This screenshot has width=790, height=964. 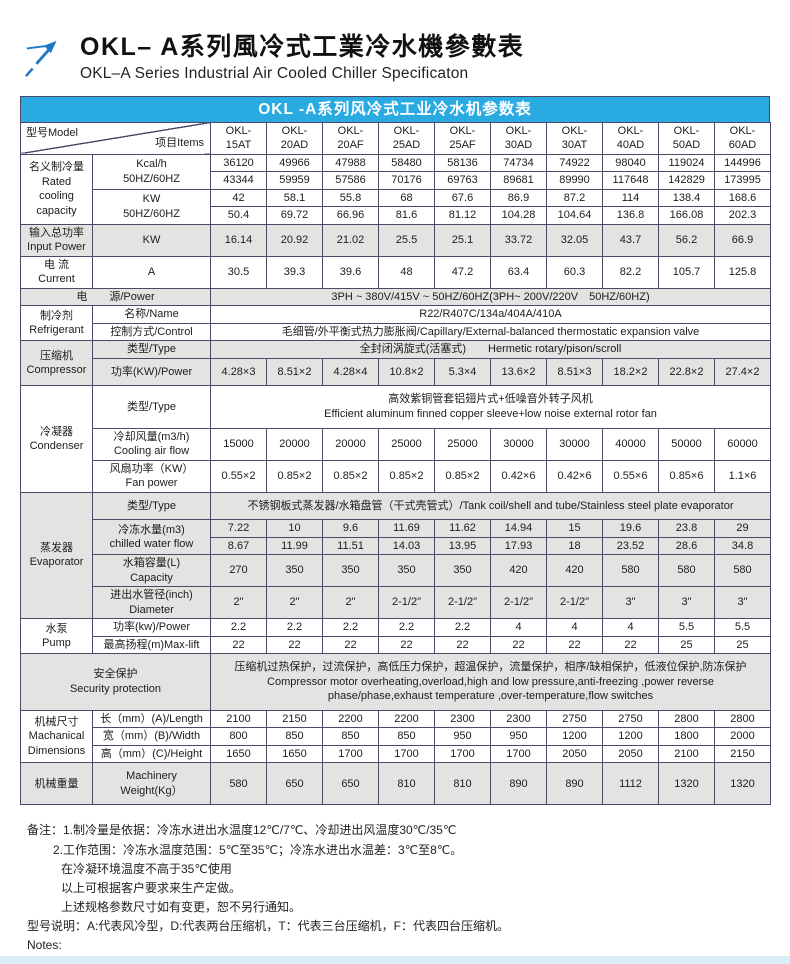 What do you see at coordinates (490, 314) in the screenshot?
I see `table-cell: R22/R407C/134a/404A/410A` at bounding box center [490, 314].